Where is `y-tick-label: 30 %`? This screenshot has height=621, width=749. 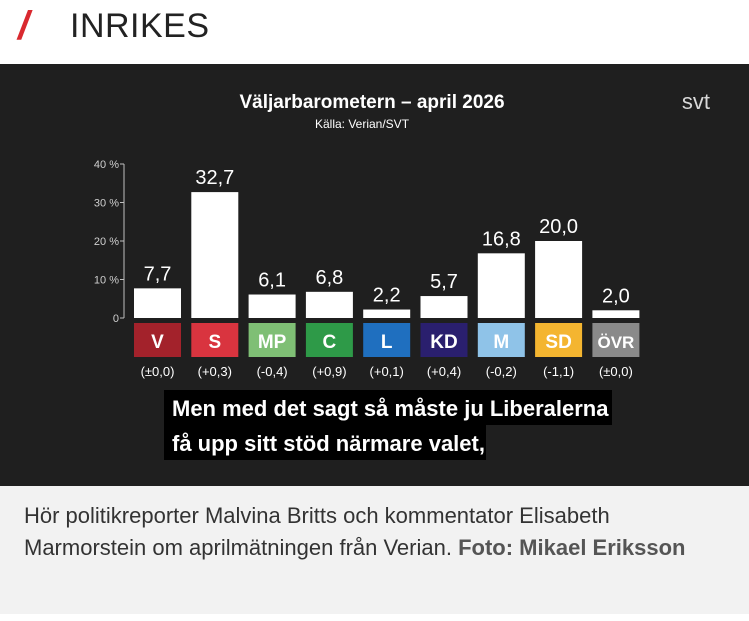
y-tick-label: 30 % is located at coordinates (106, 204).